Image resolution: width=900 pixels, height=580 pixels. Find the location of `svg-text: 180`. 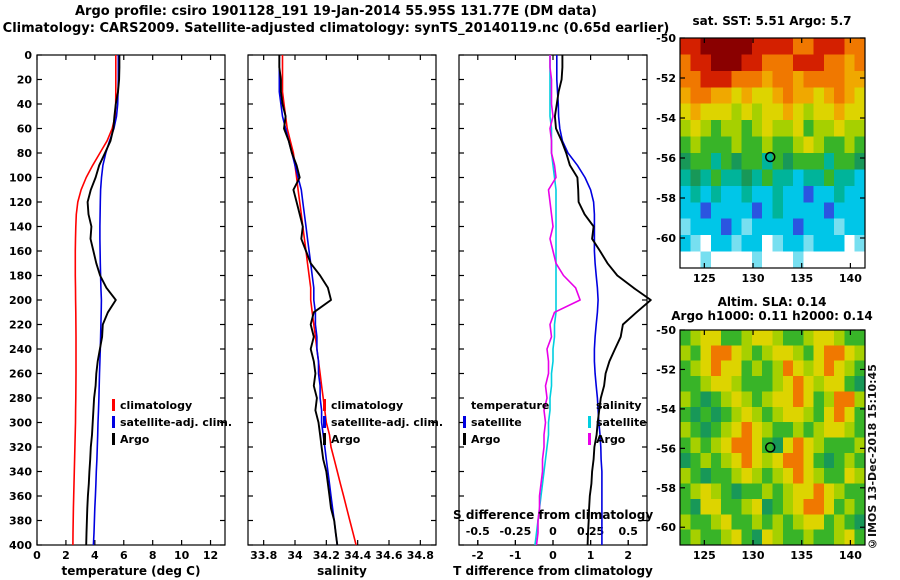

svg-text: 180 is located at coordinates (20, 276).